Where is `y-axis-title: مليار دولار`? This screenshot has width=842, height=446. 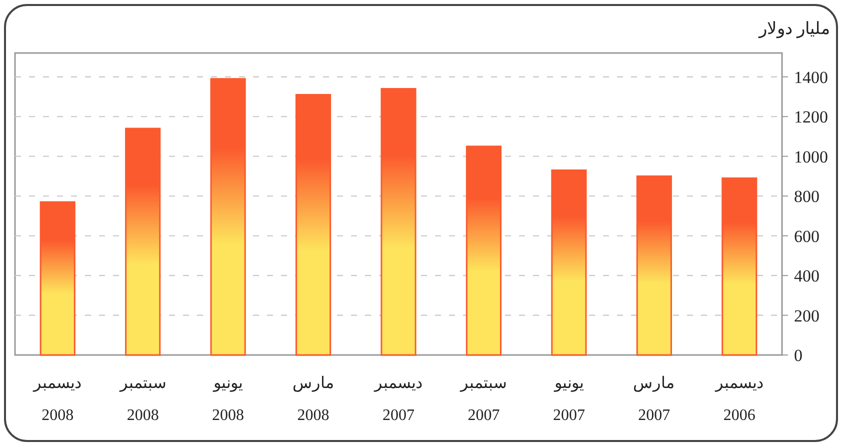 y-axis-title: مليار دولار is located at coordinates (794, 29).